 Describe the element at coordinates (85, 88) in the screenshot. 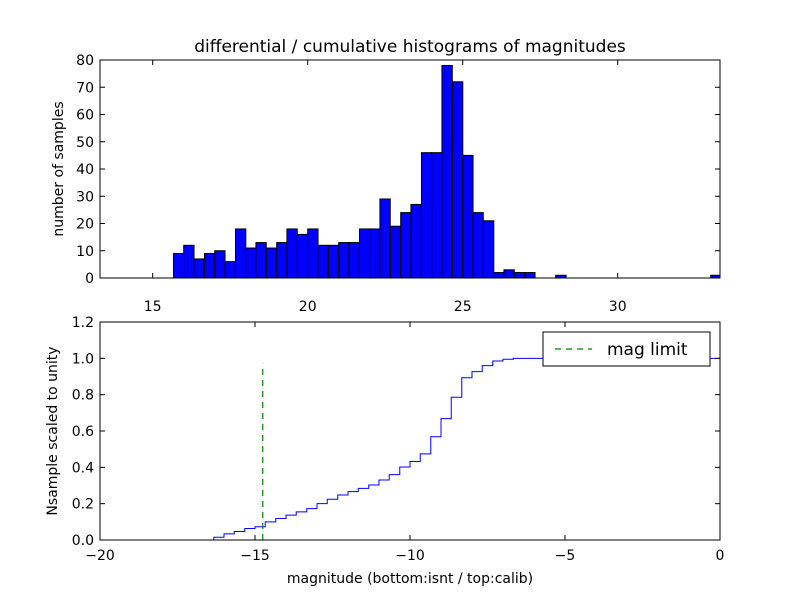

I see `y-tick-label: 70` at that location.